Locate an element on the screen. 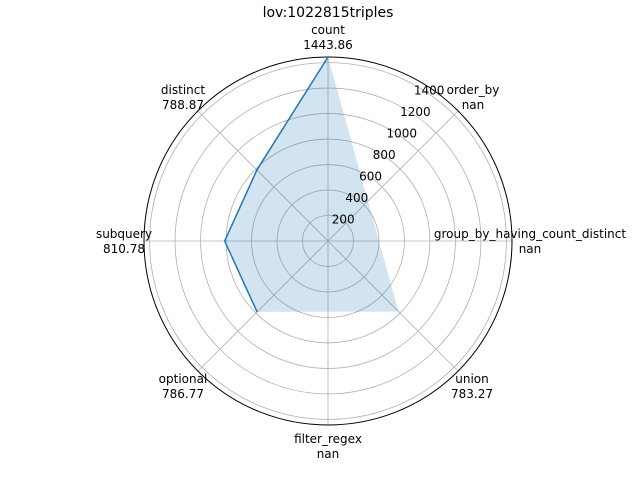  chart-title: lov:1022815triples is located at coordinates (328, 13).